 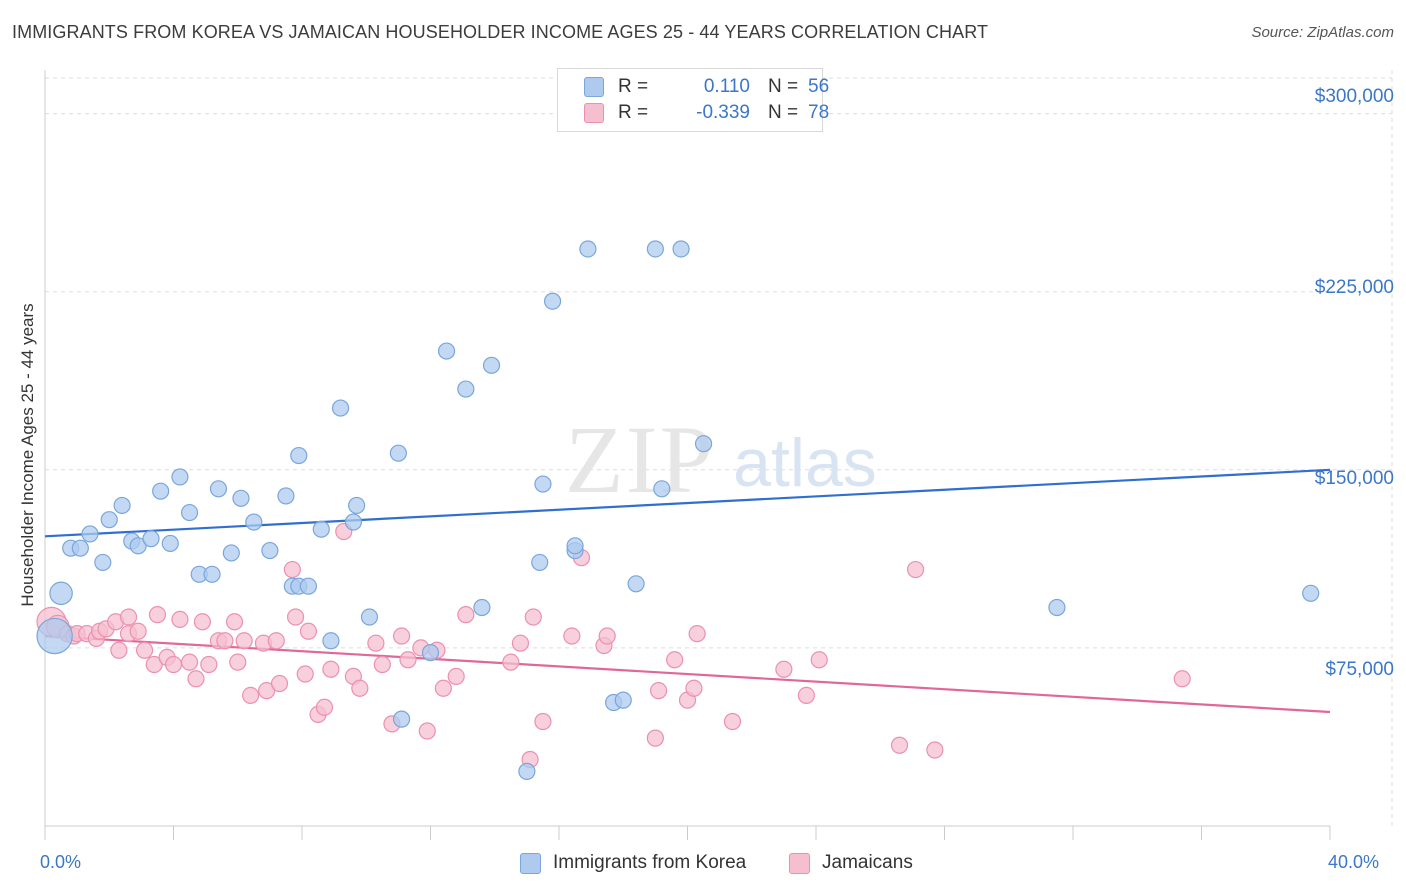 I want to click on legend-r-value-korea: 0.110, so click(x=726, y=86).